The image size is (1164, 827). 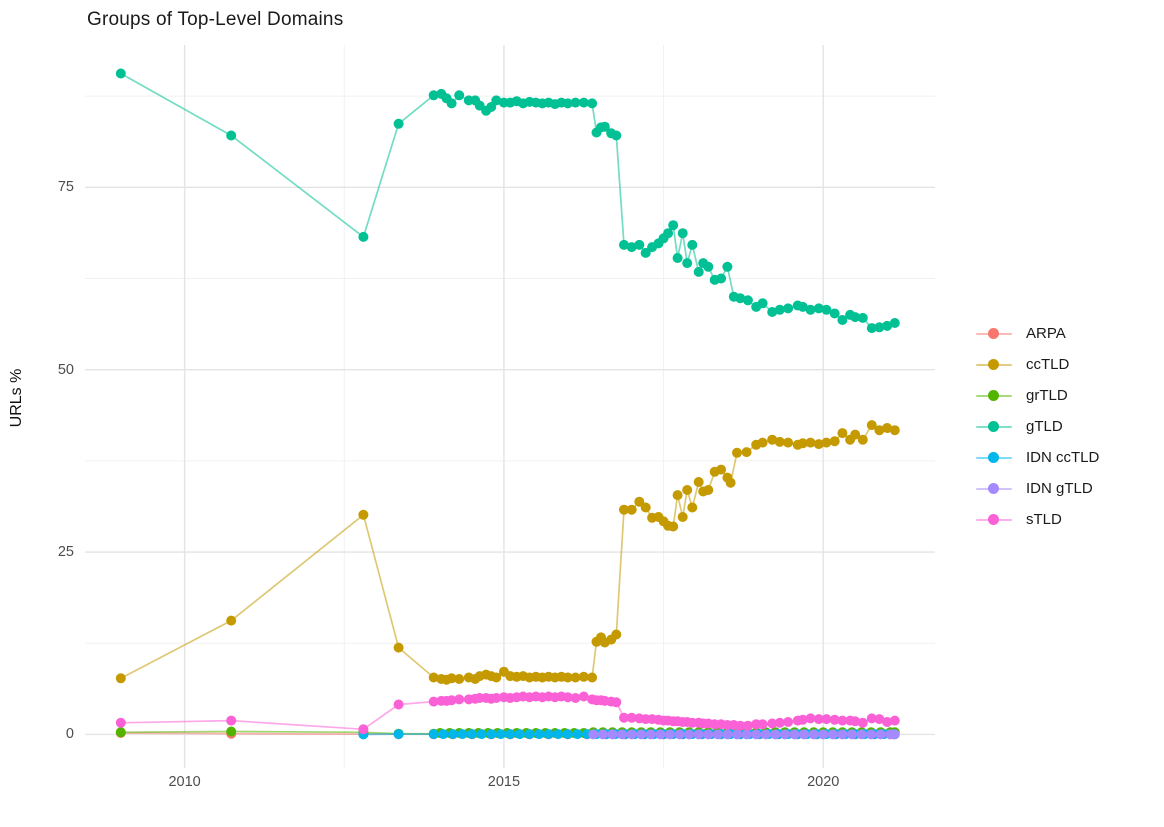 What do you see at coordinates (184, 782) in the screenshot?
I see `x-tick-label-2010: 2010` at bounding box center [184, 782].